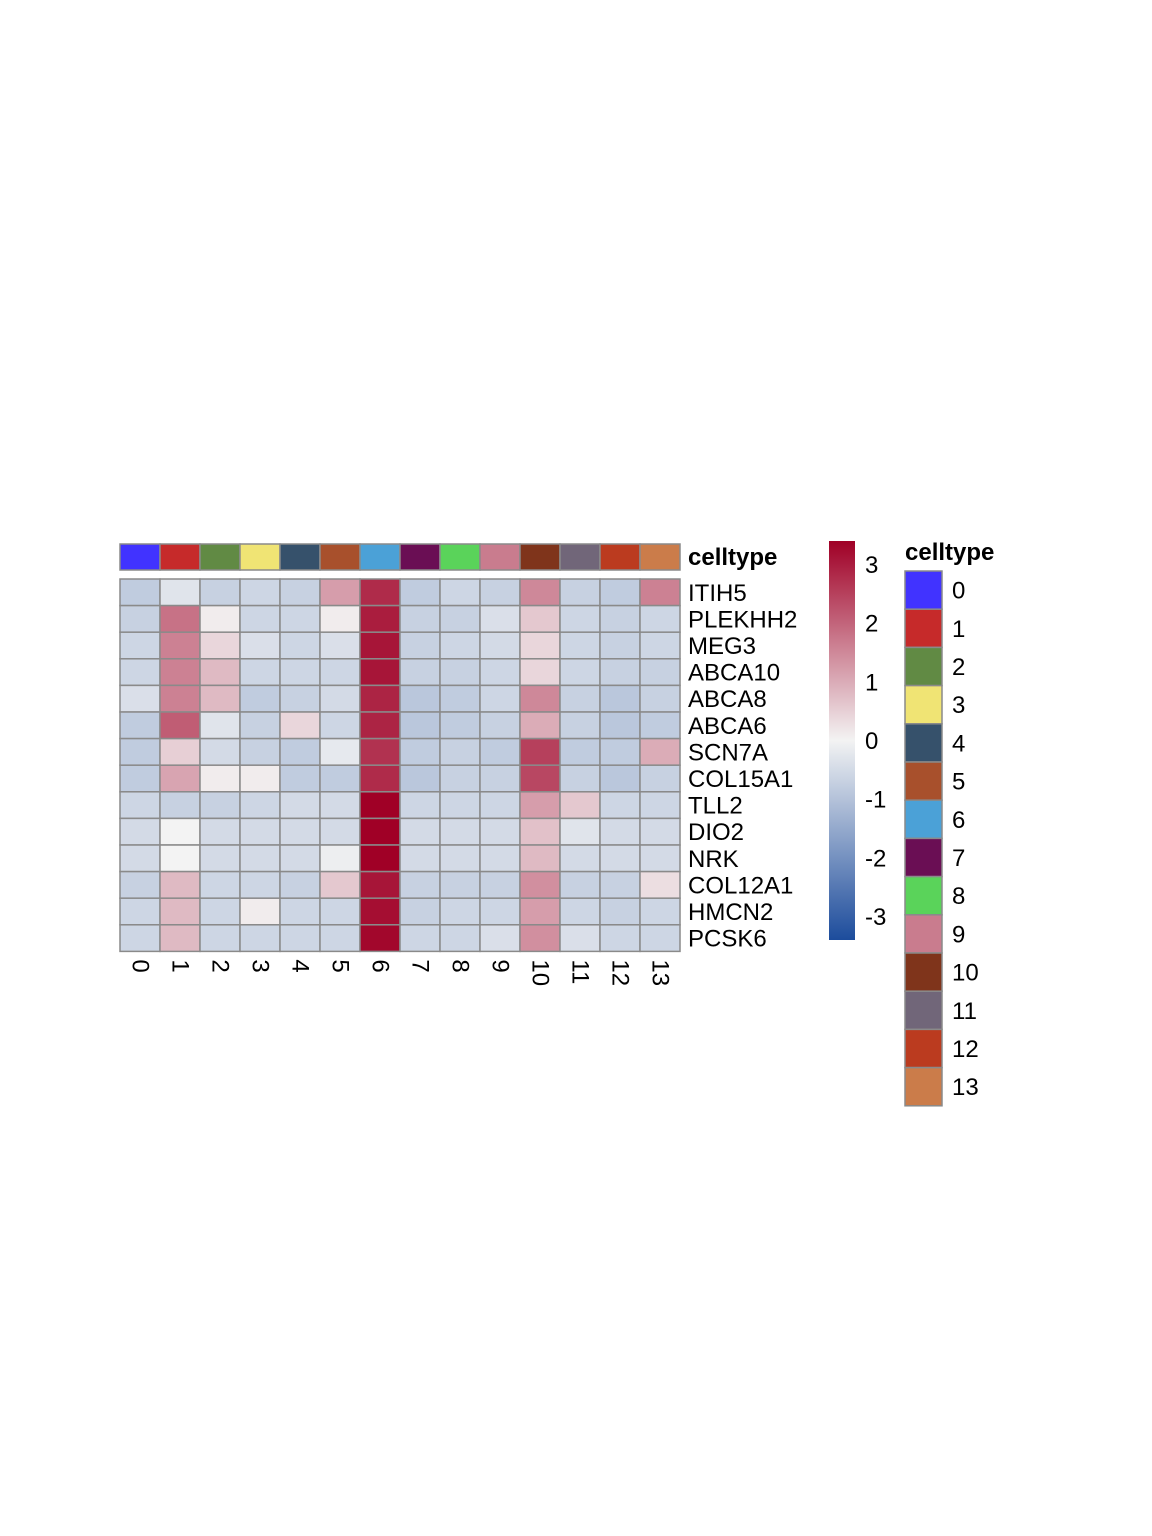 This screenshot has height=1536, width=1152. What do you see at coordinates (934, 895) in the screenshot?
I see `legend-item: 8` at bounding box center [934, 895].